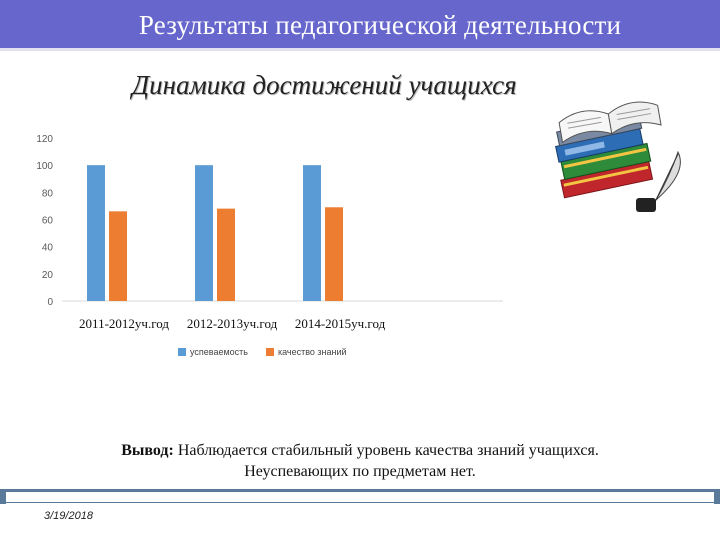  What do you see at coordinates (360, 49) in the screenshot?
I see `header-divider` at bounding box center [360, 49].